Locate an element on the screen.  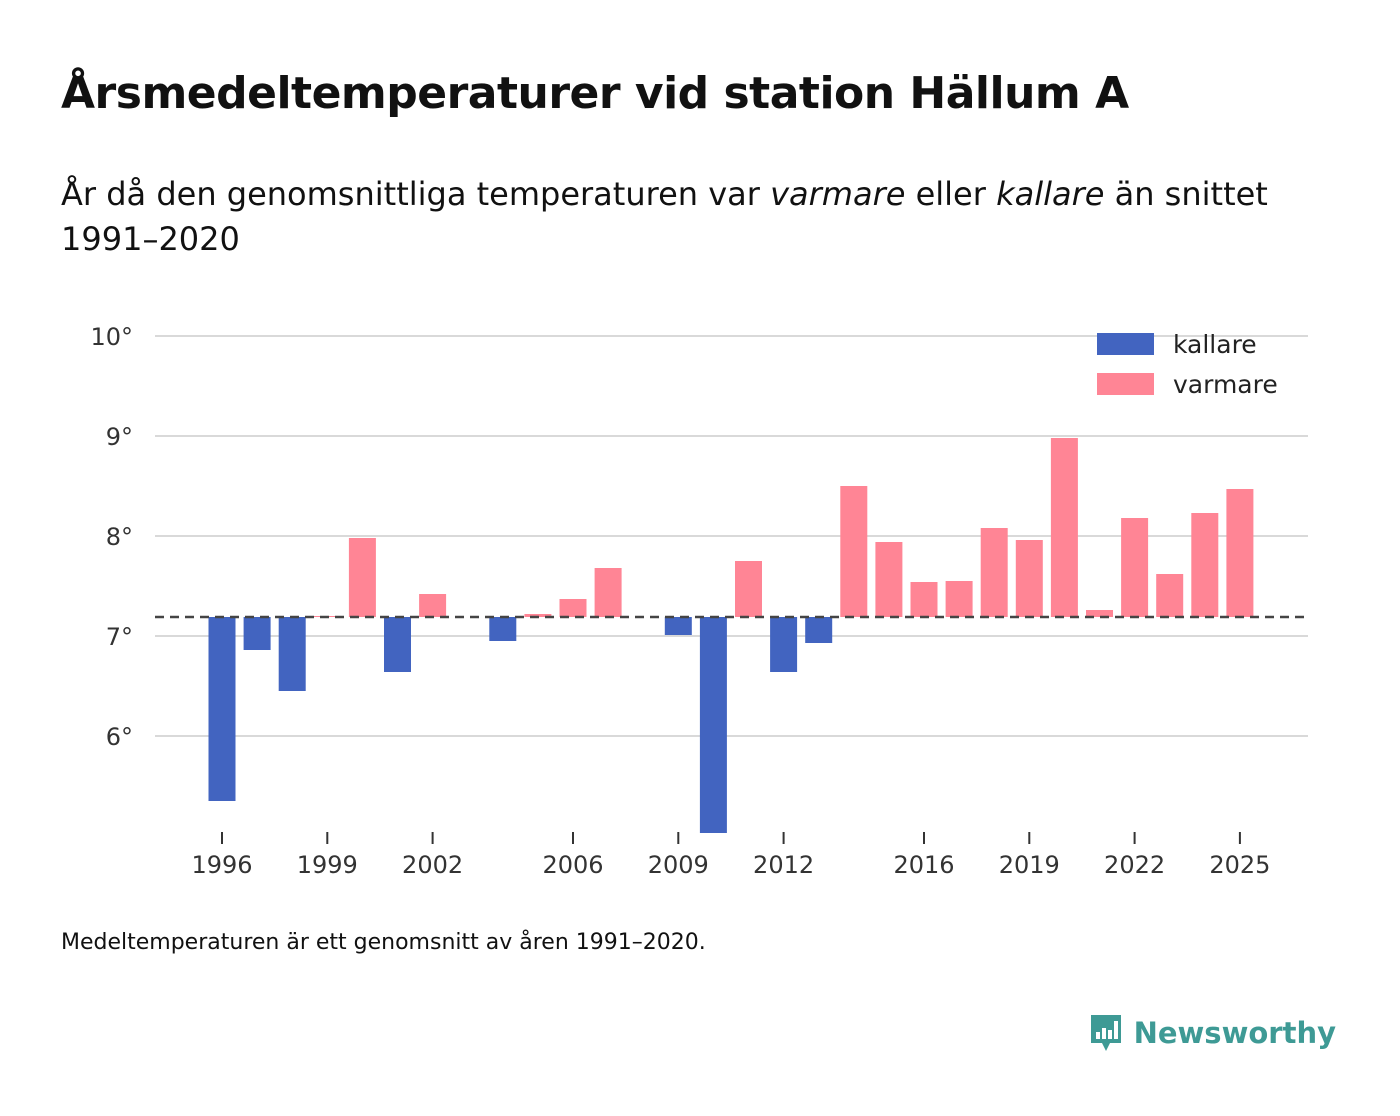
bar-2017 is located at coordinates (959, 599).